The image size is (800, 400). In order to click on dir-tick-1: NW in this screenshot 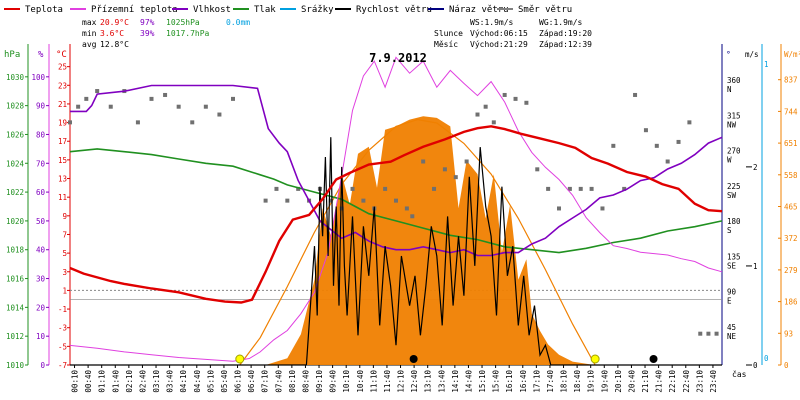, I will do `click(732, 124)`.